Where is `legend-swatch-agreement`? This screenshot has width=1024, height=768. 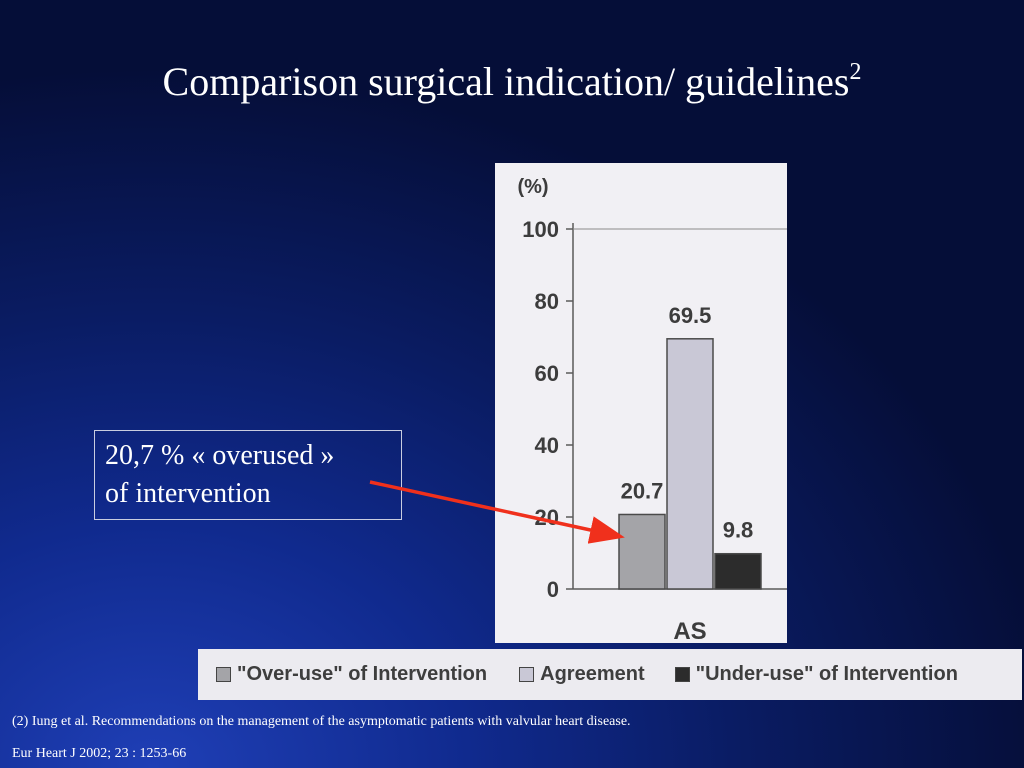 legend-swatch-agreement is located at coordinates (527, 674).